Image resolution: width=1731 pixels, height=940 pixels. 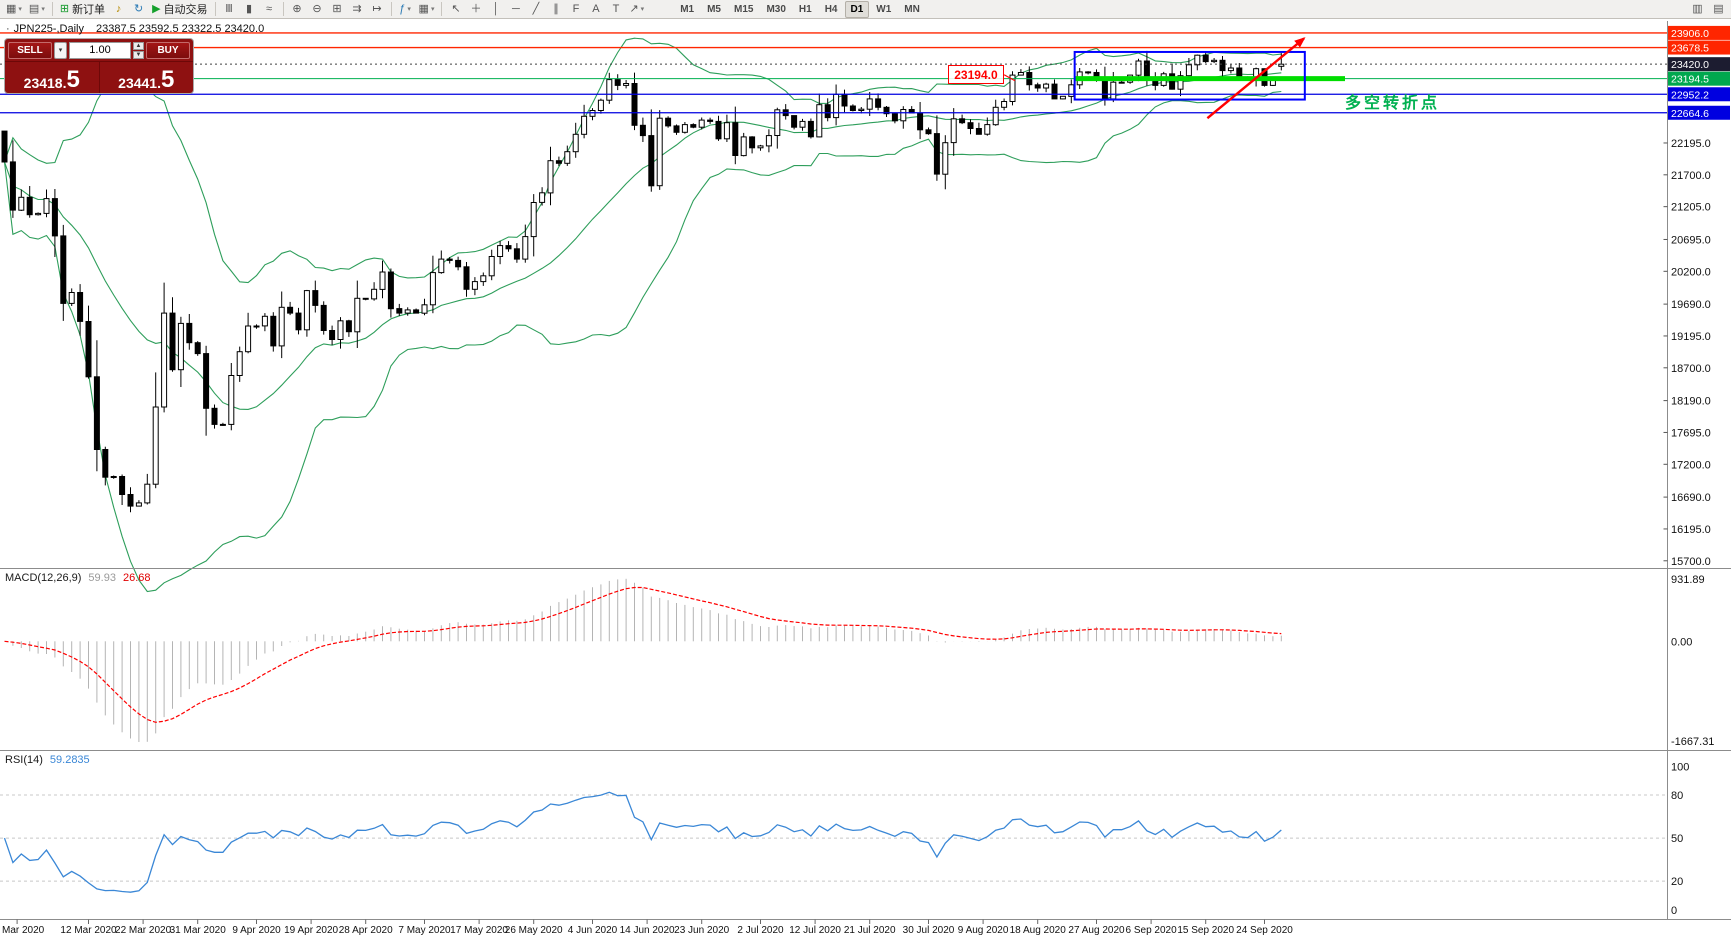 What do you see at coordinates (1674, 911) in the screenshot?
I see `svg-text: 0` at bounding box center [1674, 911].